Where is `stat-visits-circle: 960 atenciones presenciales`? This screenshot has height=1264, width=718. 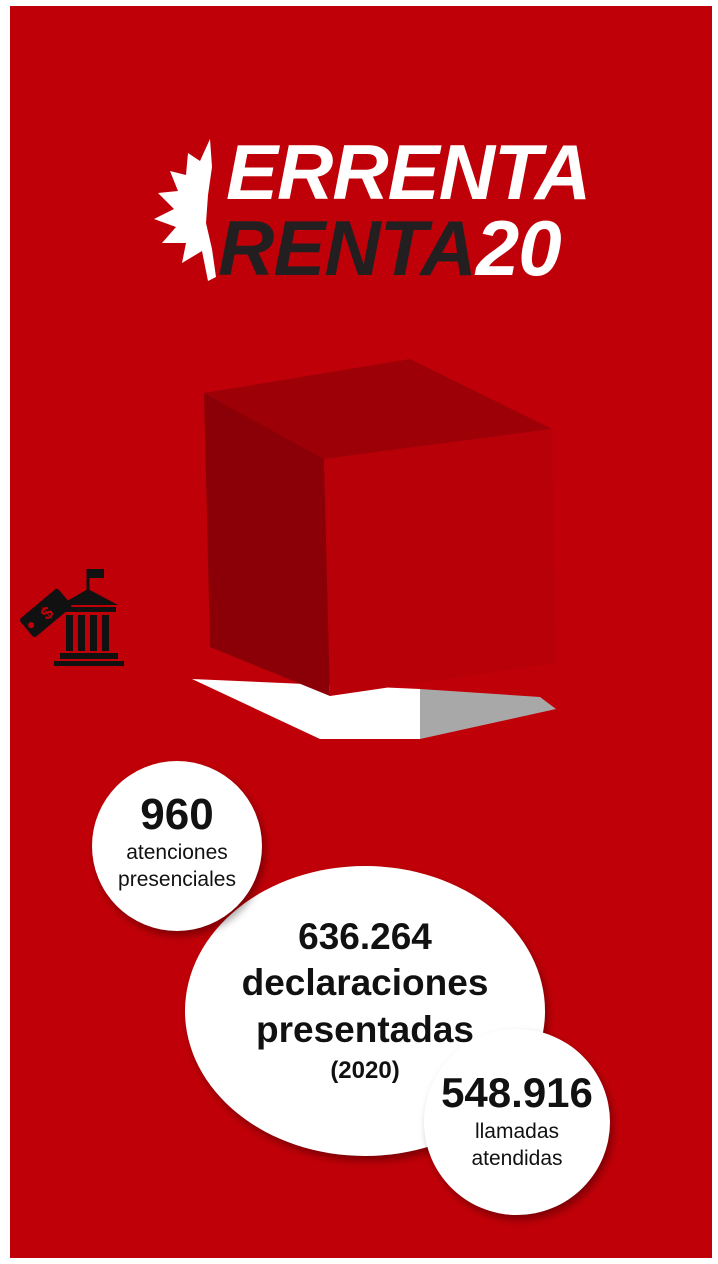 stat-visits-circle: 960 atenciones presenciales is located at coordinates (177, 846).